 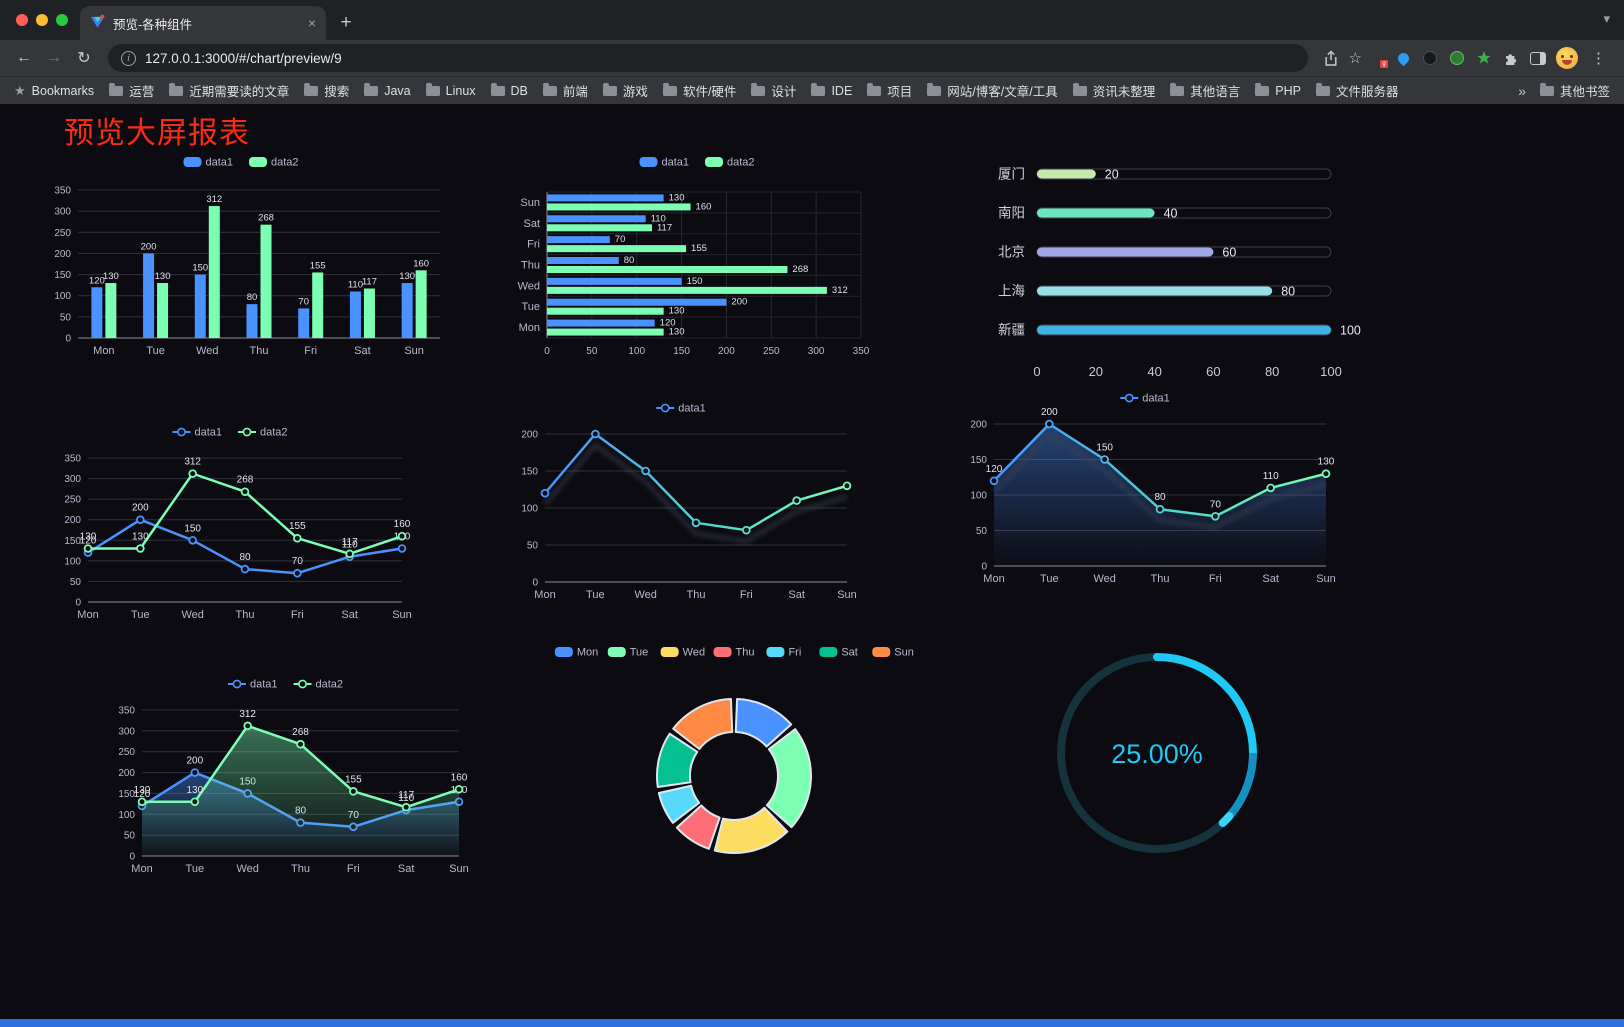 I want to click on reload-button: ↻, so click(x=84, y=58).